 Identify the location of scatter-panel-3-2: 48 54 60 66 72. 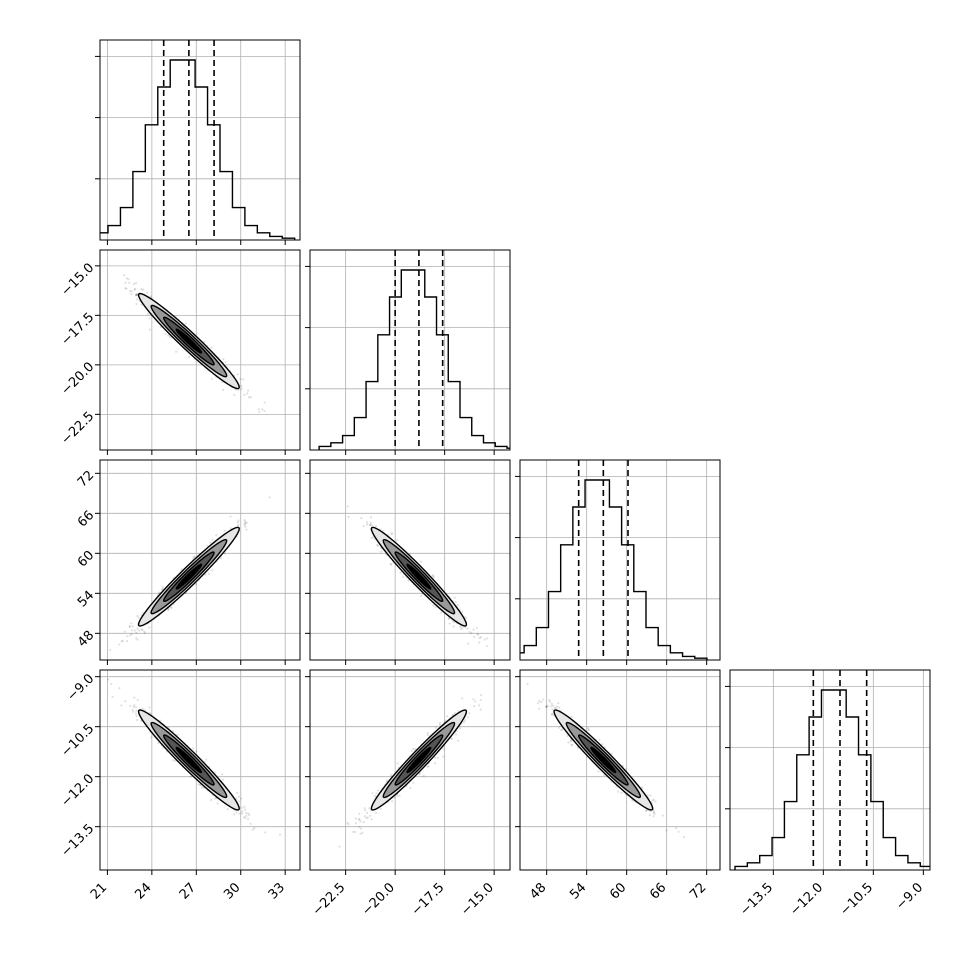
(618, 786).